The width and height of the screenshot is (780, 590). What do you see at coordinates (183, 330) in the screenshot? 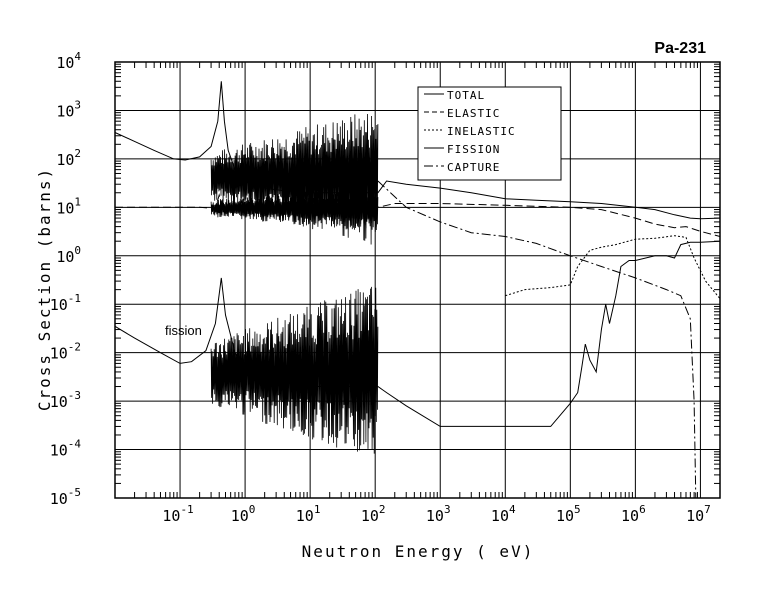
I see `fission-annotation: fission` at bounding box center [183, 330].